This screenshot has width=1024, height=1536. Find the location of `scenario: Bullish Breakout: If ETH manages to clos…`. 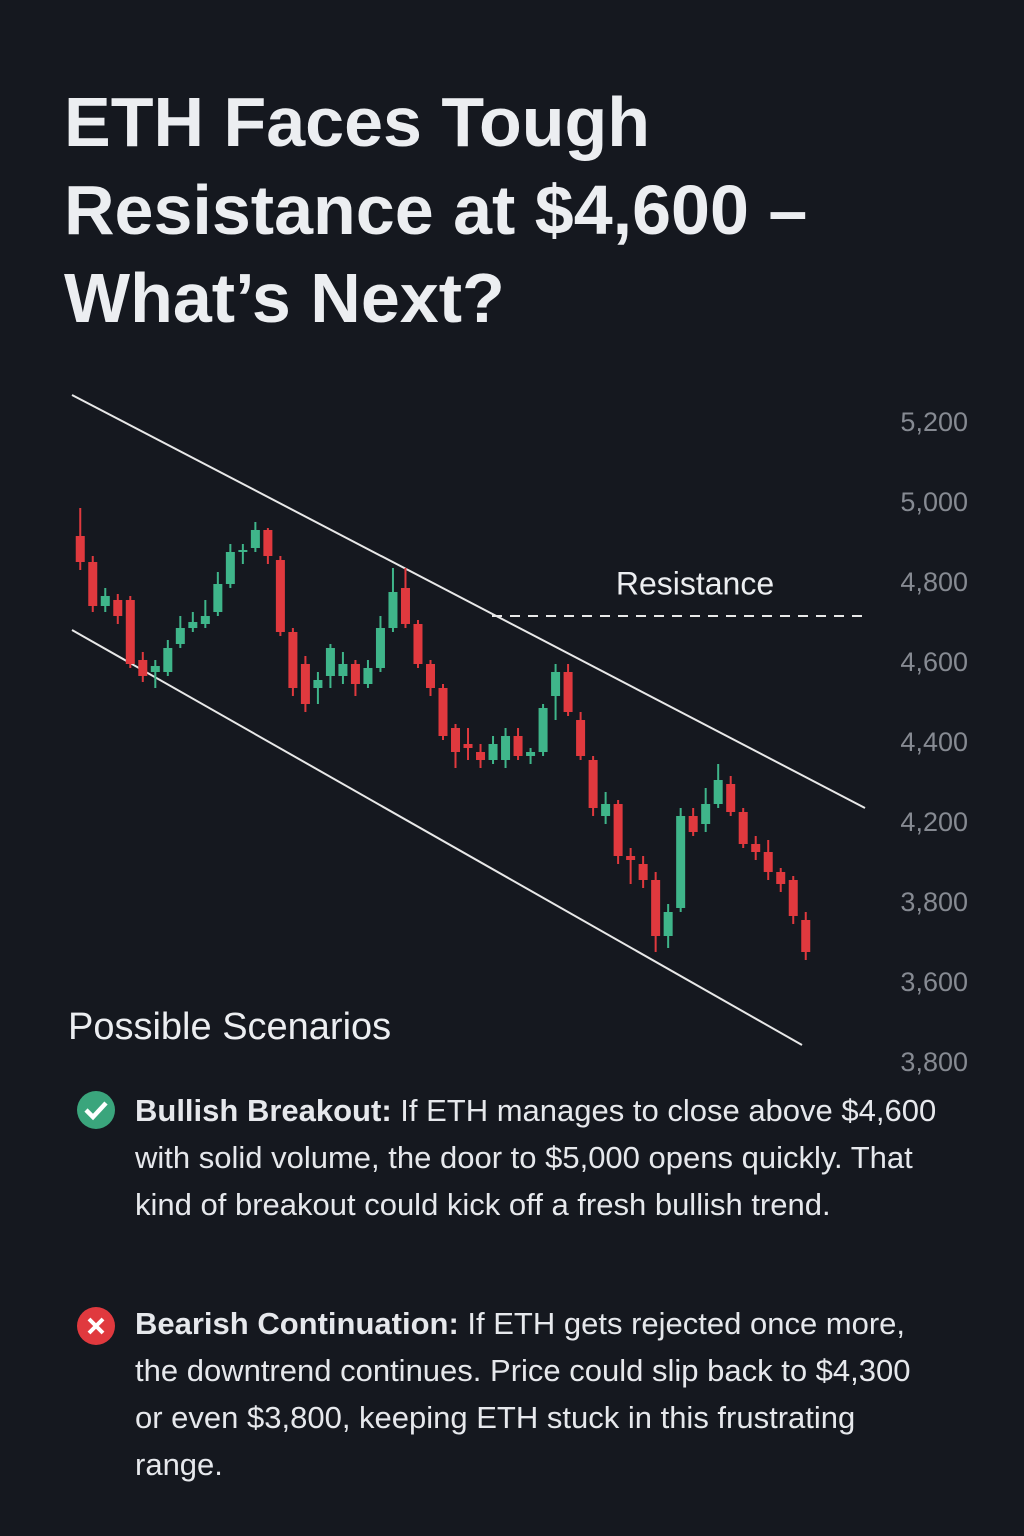

scenario: Bullish Breakout: If ETH manages to clos… is located at coordinates (540, 1157).